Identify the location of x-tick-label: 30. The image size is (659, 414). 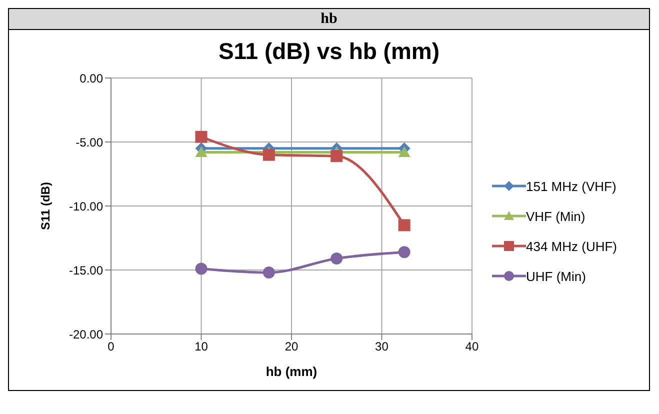
(382, 347).